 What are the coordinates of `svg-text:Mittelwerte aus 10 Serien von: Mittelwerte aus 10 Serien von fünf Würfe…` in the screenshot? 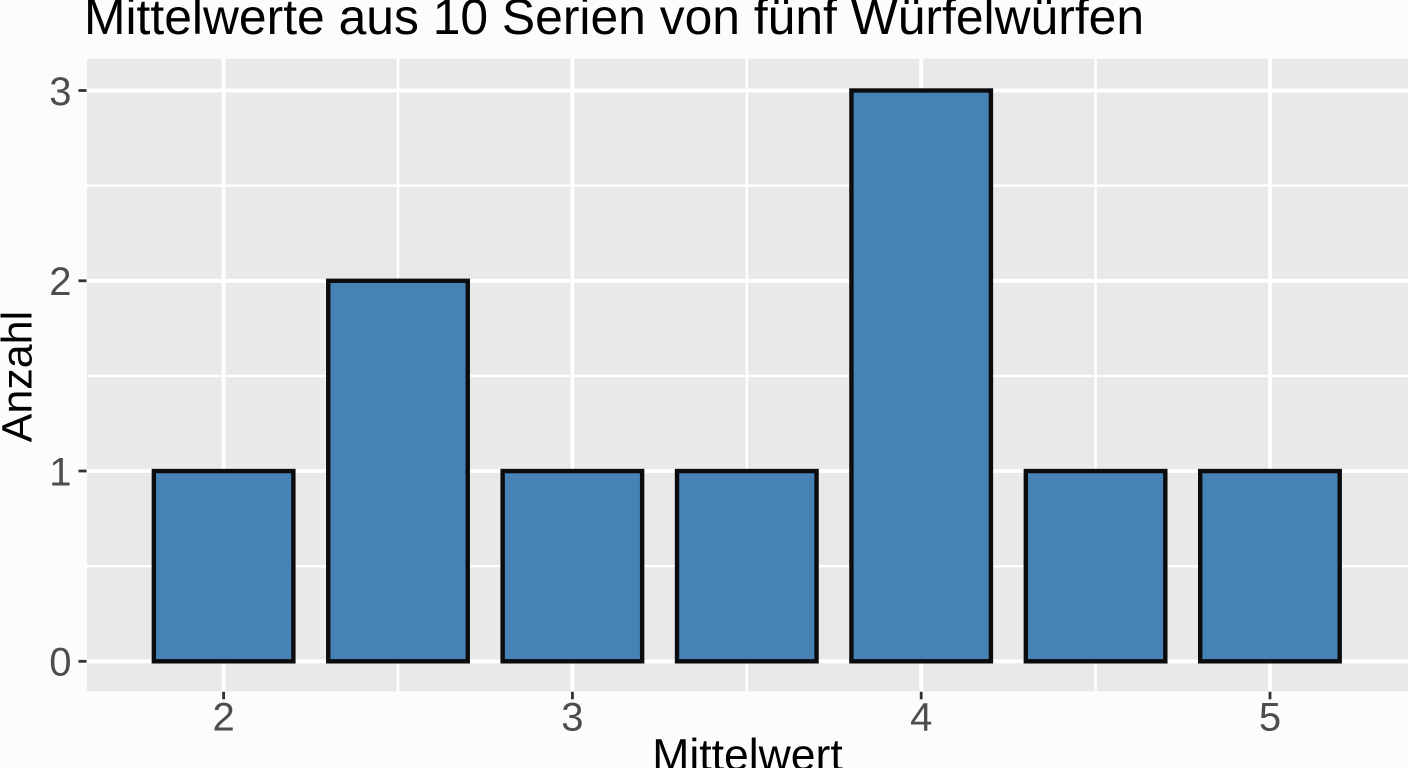 It's located at (614, 22).